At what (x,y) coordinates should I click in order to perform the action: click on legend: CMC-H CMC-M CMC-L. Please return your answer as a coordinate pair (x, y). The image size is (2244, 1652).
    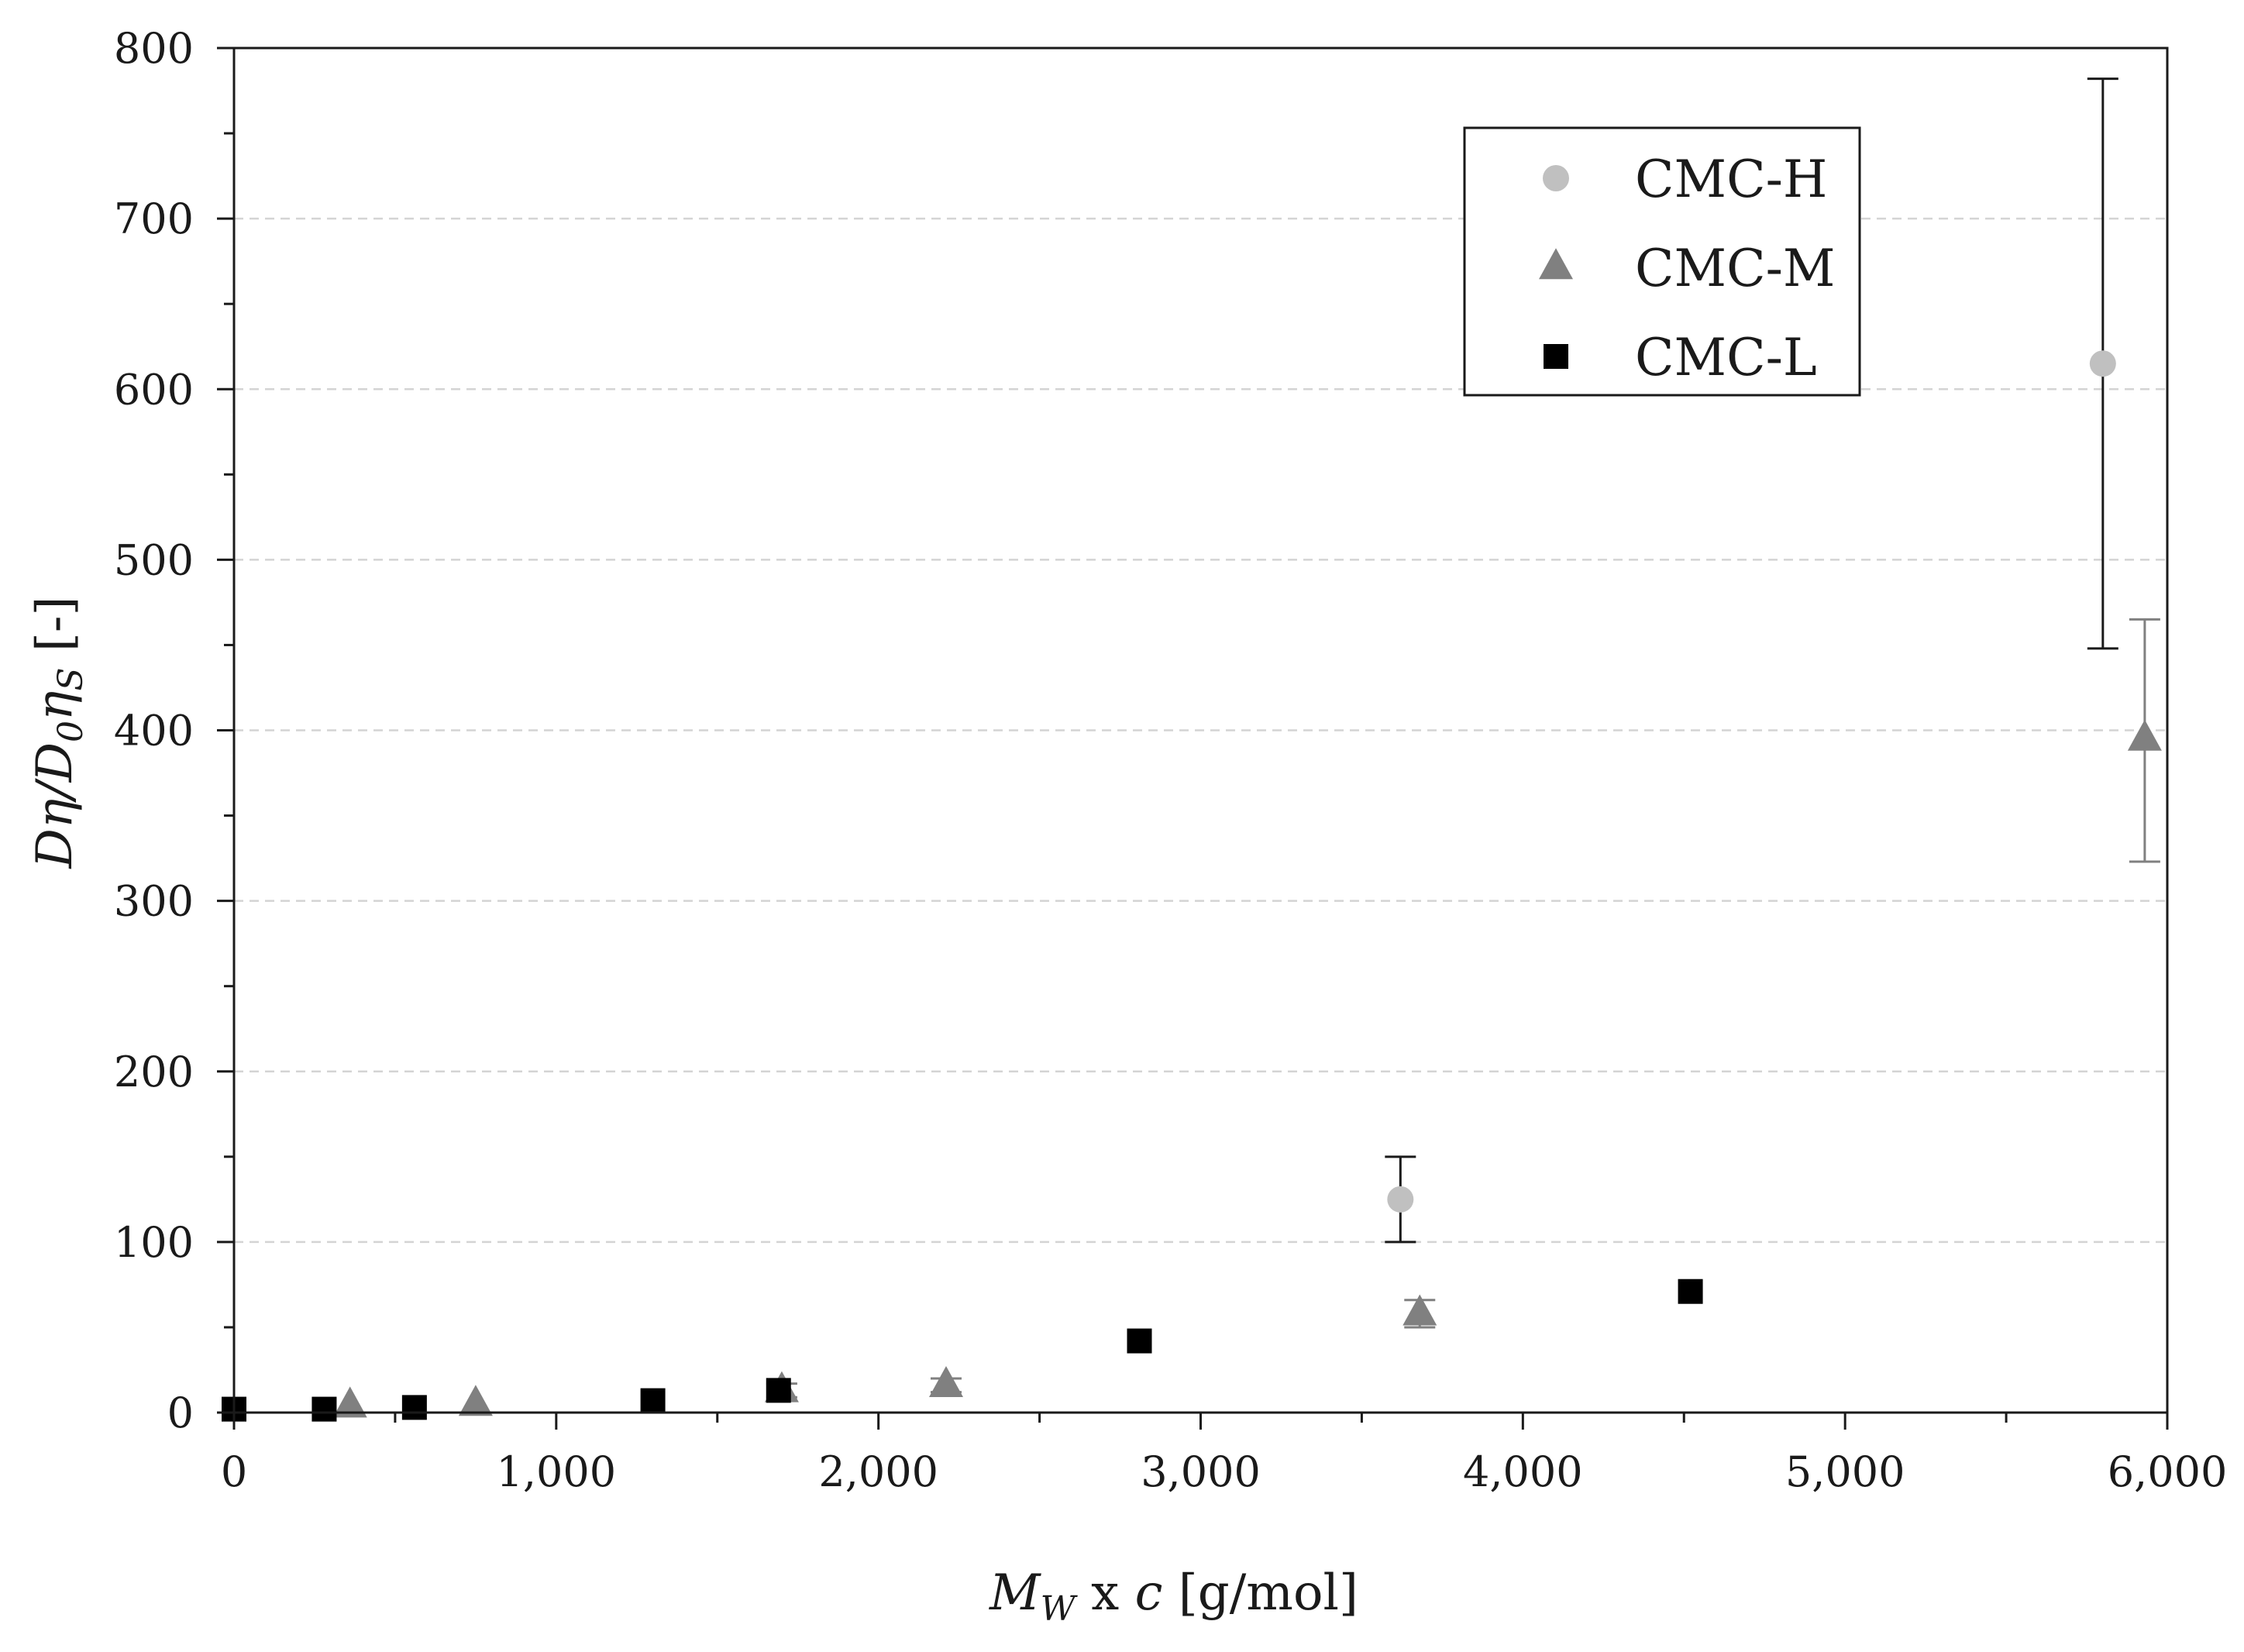
    Looking at the image, I should click on (1662, 261).